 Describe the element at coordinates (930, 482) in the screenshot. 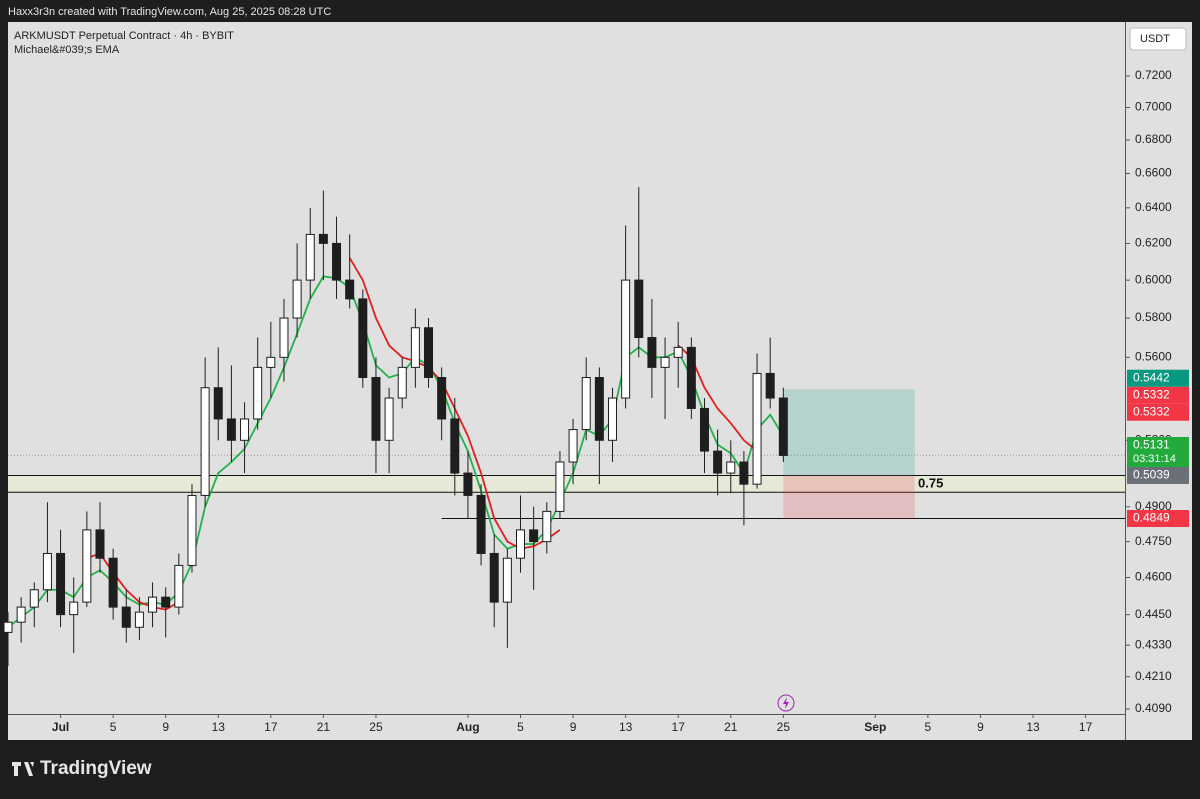

I see `zone-label: 0.75` at that location.